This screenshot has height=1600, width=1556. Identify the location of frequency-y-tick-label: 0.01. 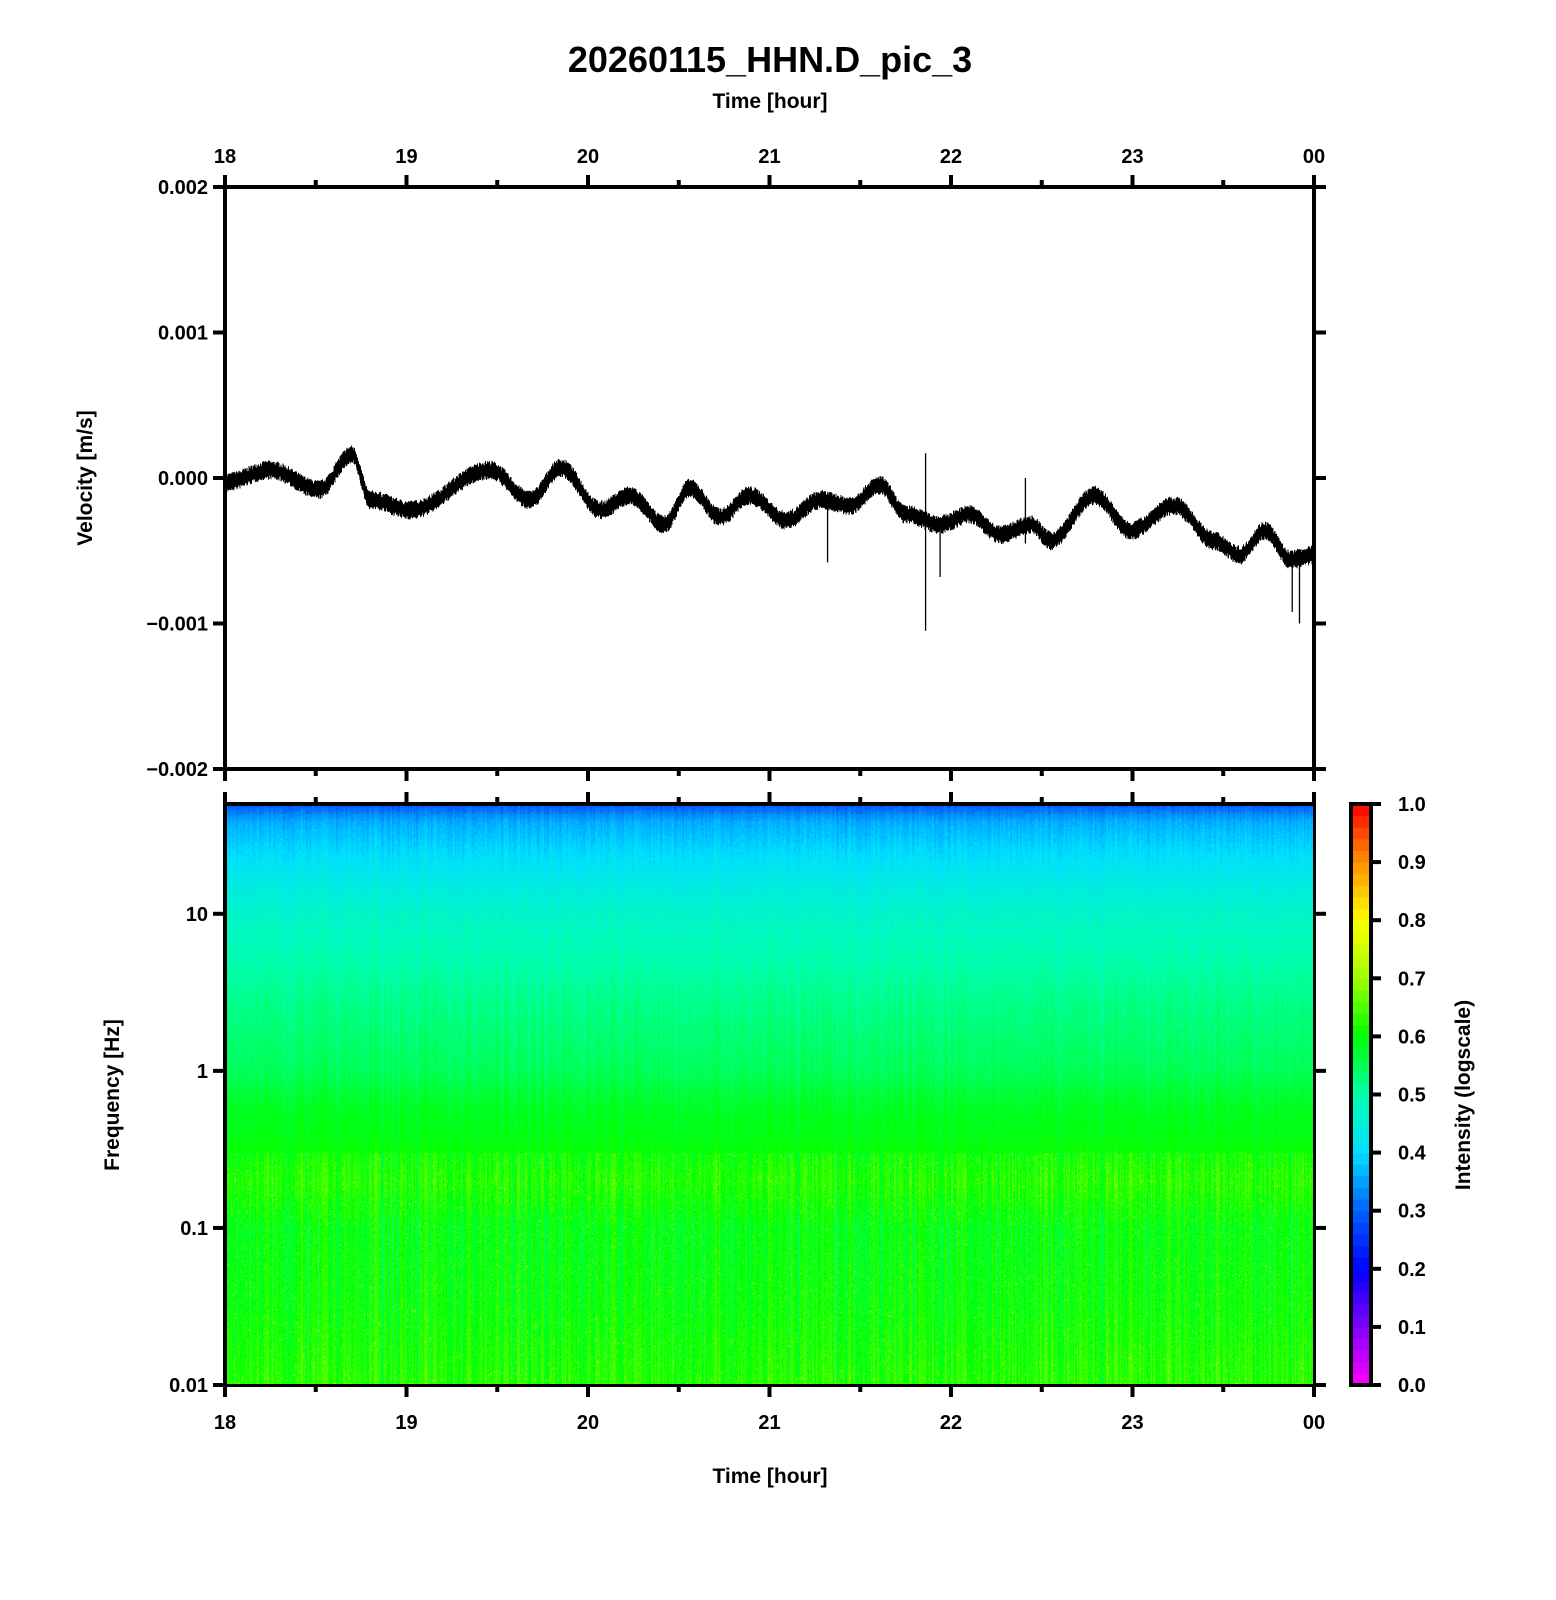
(188, 1386).